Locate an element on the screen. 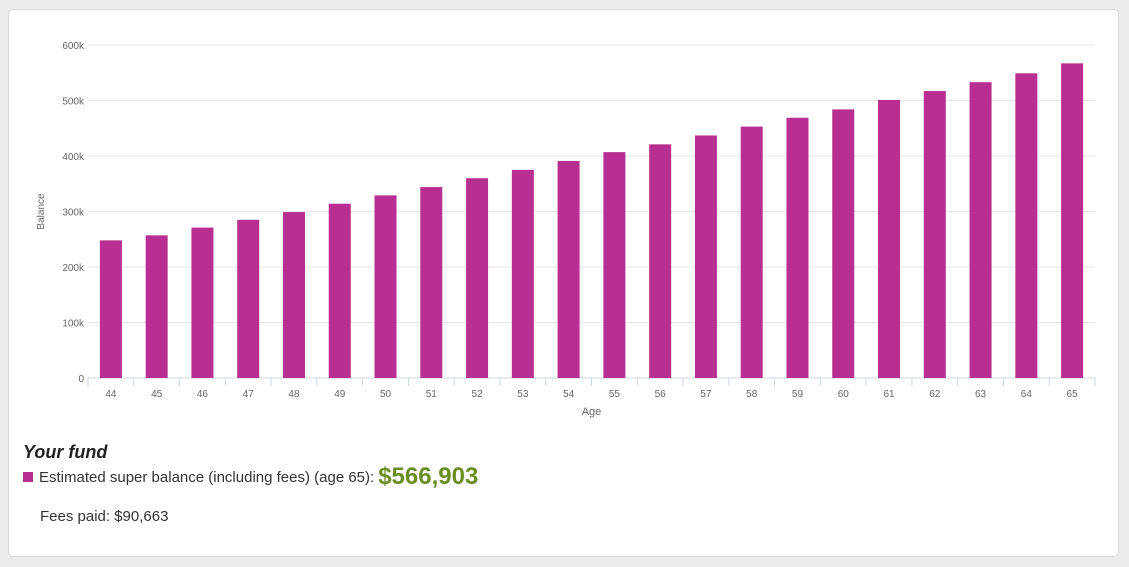 Image resolution: width=1129 pixels, height=567 pixels. y-tick-label: 200k is located at coordinates (73, 268).